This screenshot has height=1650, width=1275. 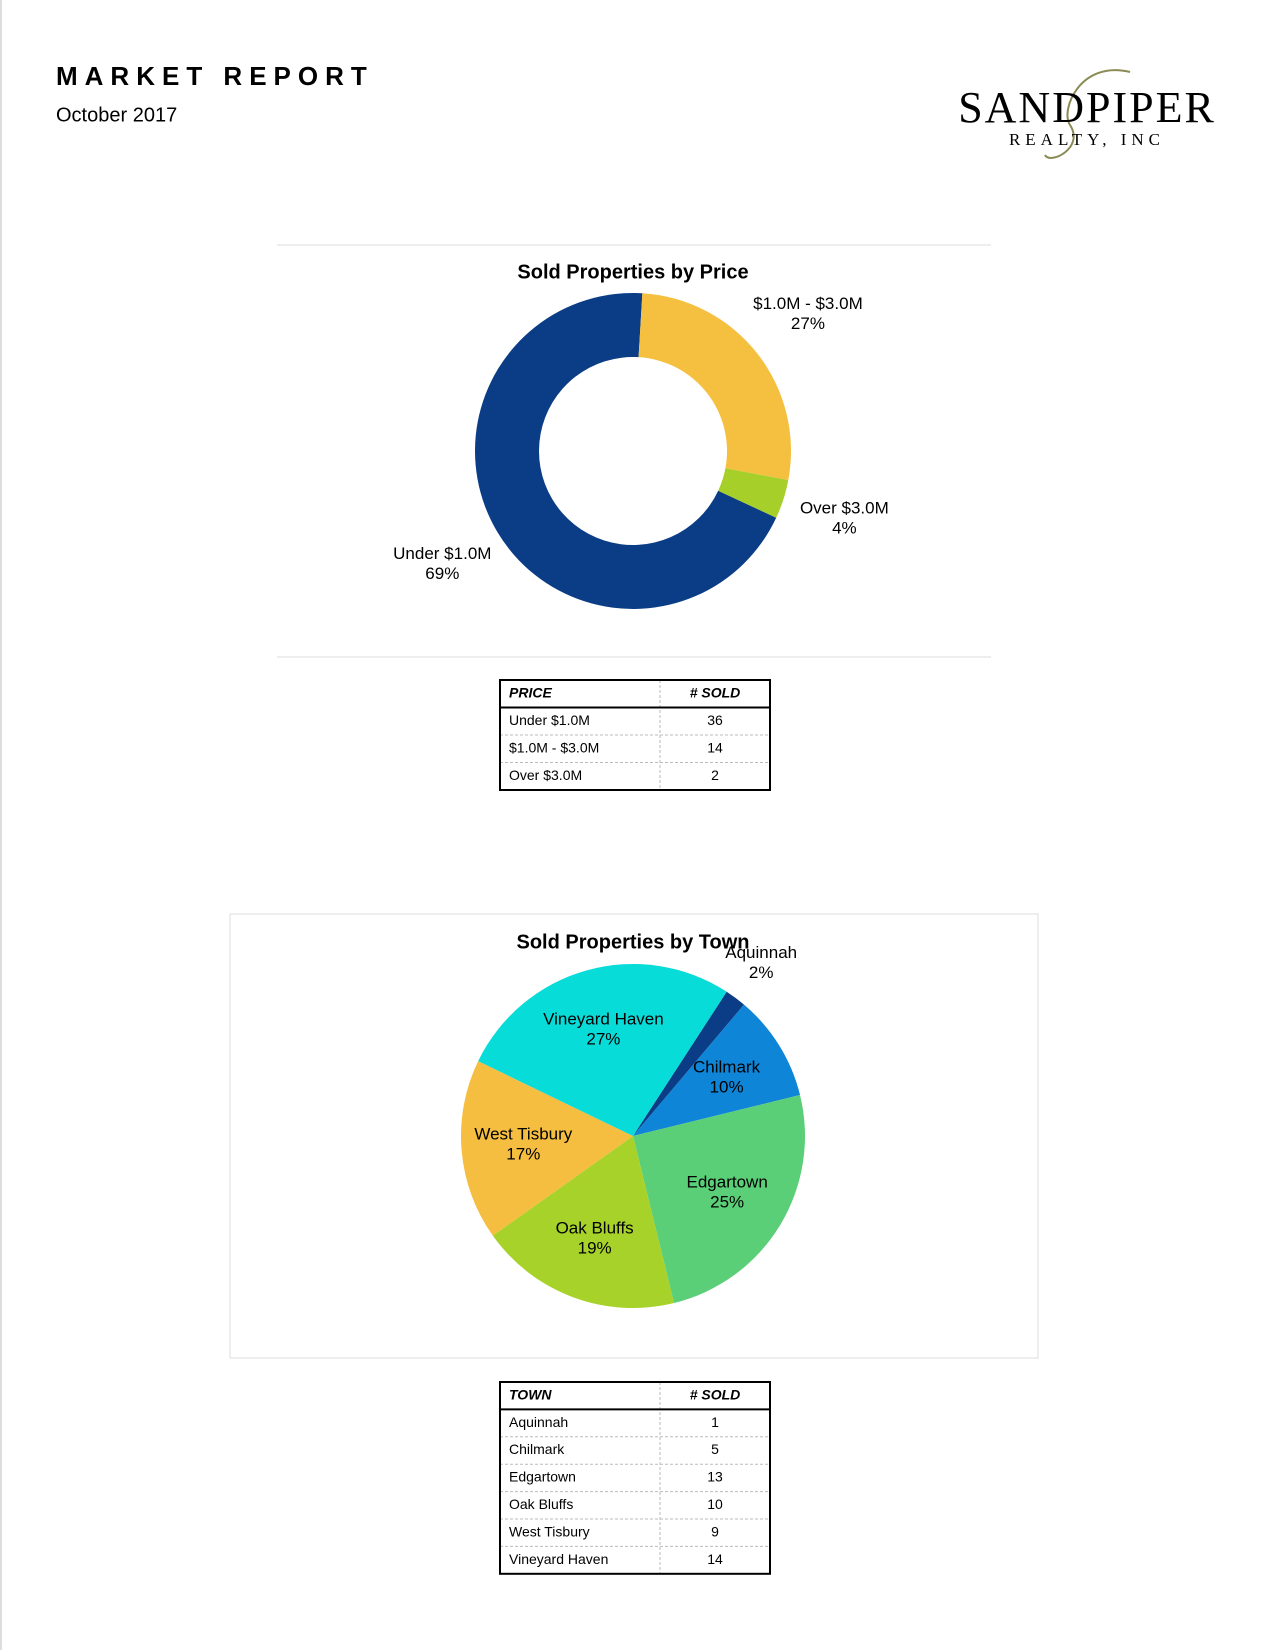 What do you see at coordinates (761, 972) in the screenshot?
I see `slice-value-label: 2%` at bounding box center [761, 972].